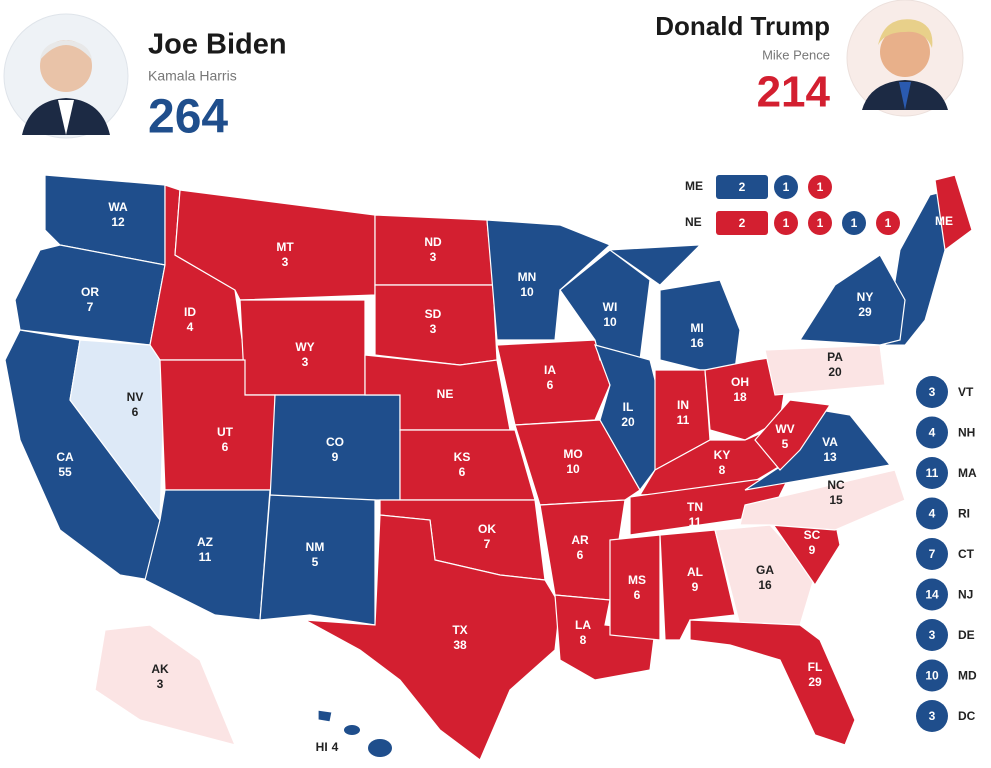 This screenshot has width=991, height=768. Describe the element at coordinates (433, 314) in the screenshot. I see `state-abbr: SD` at that location.